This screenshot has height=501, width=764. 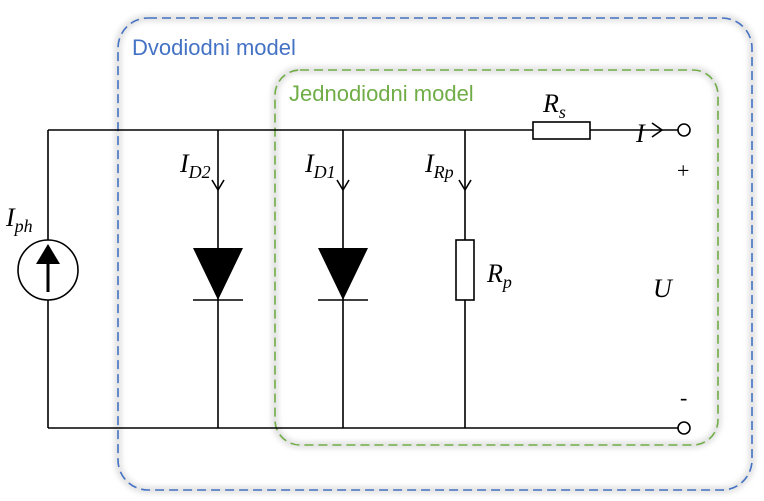 What do you see at coordinates (324, 172) in the screenshot?
I see `label-sub: D1` at bounding box center [324, 172].